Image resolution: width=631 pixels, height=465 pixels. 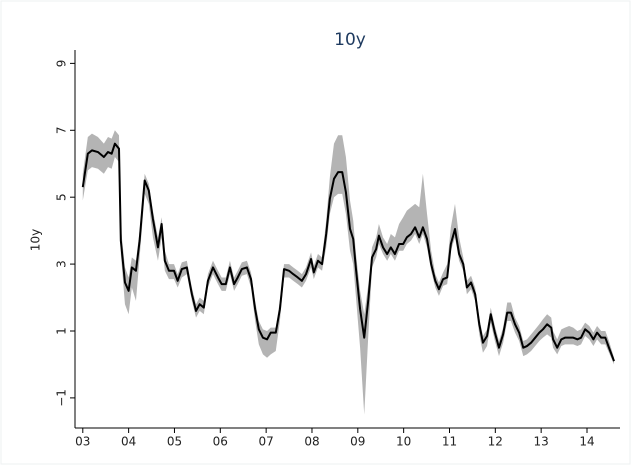 What do you see at coordinates (128, 442) in the screenshot?
I see `x-tick-label: 04` at bounding box center [128, 442].